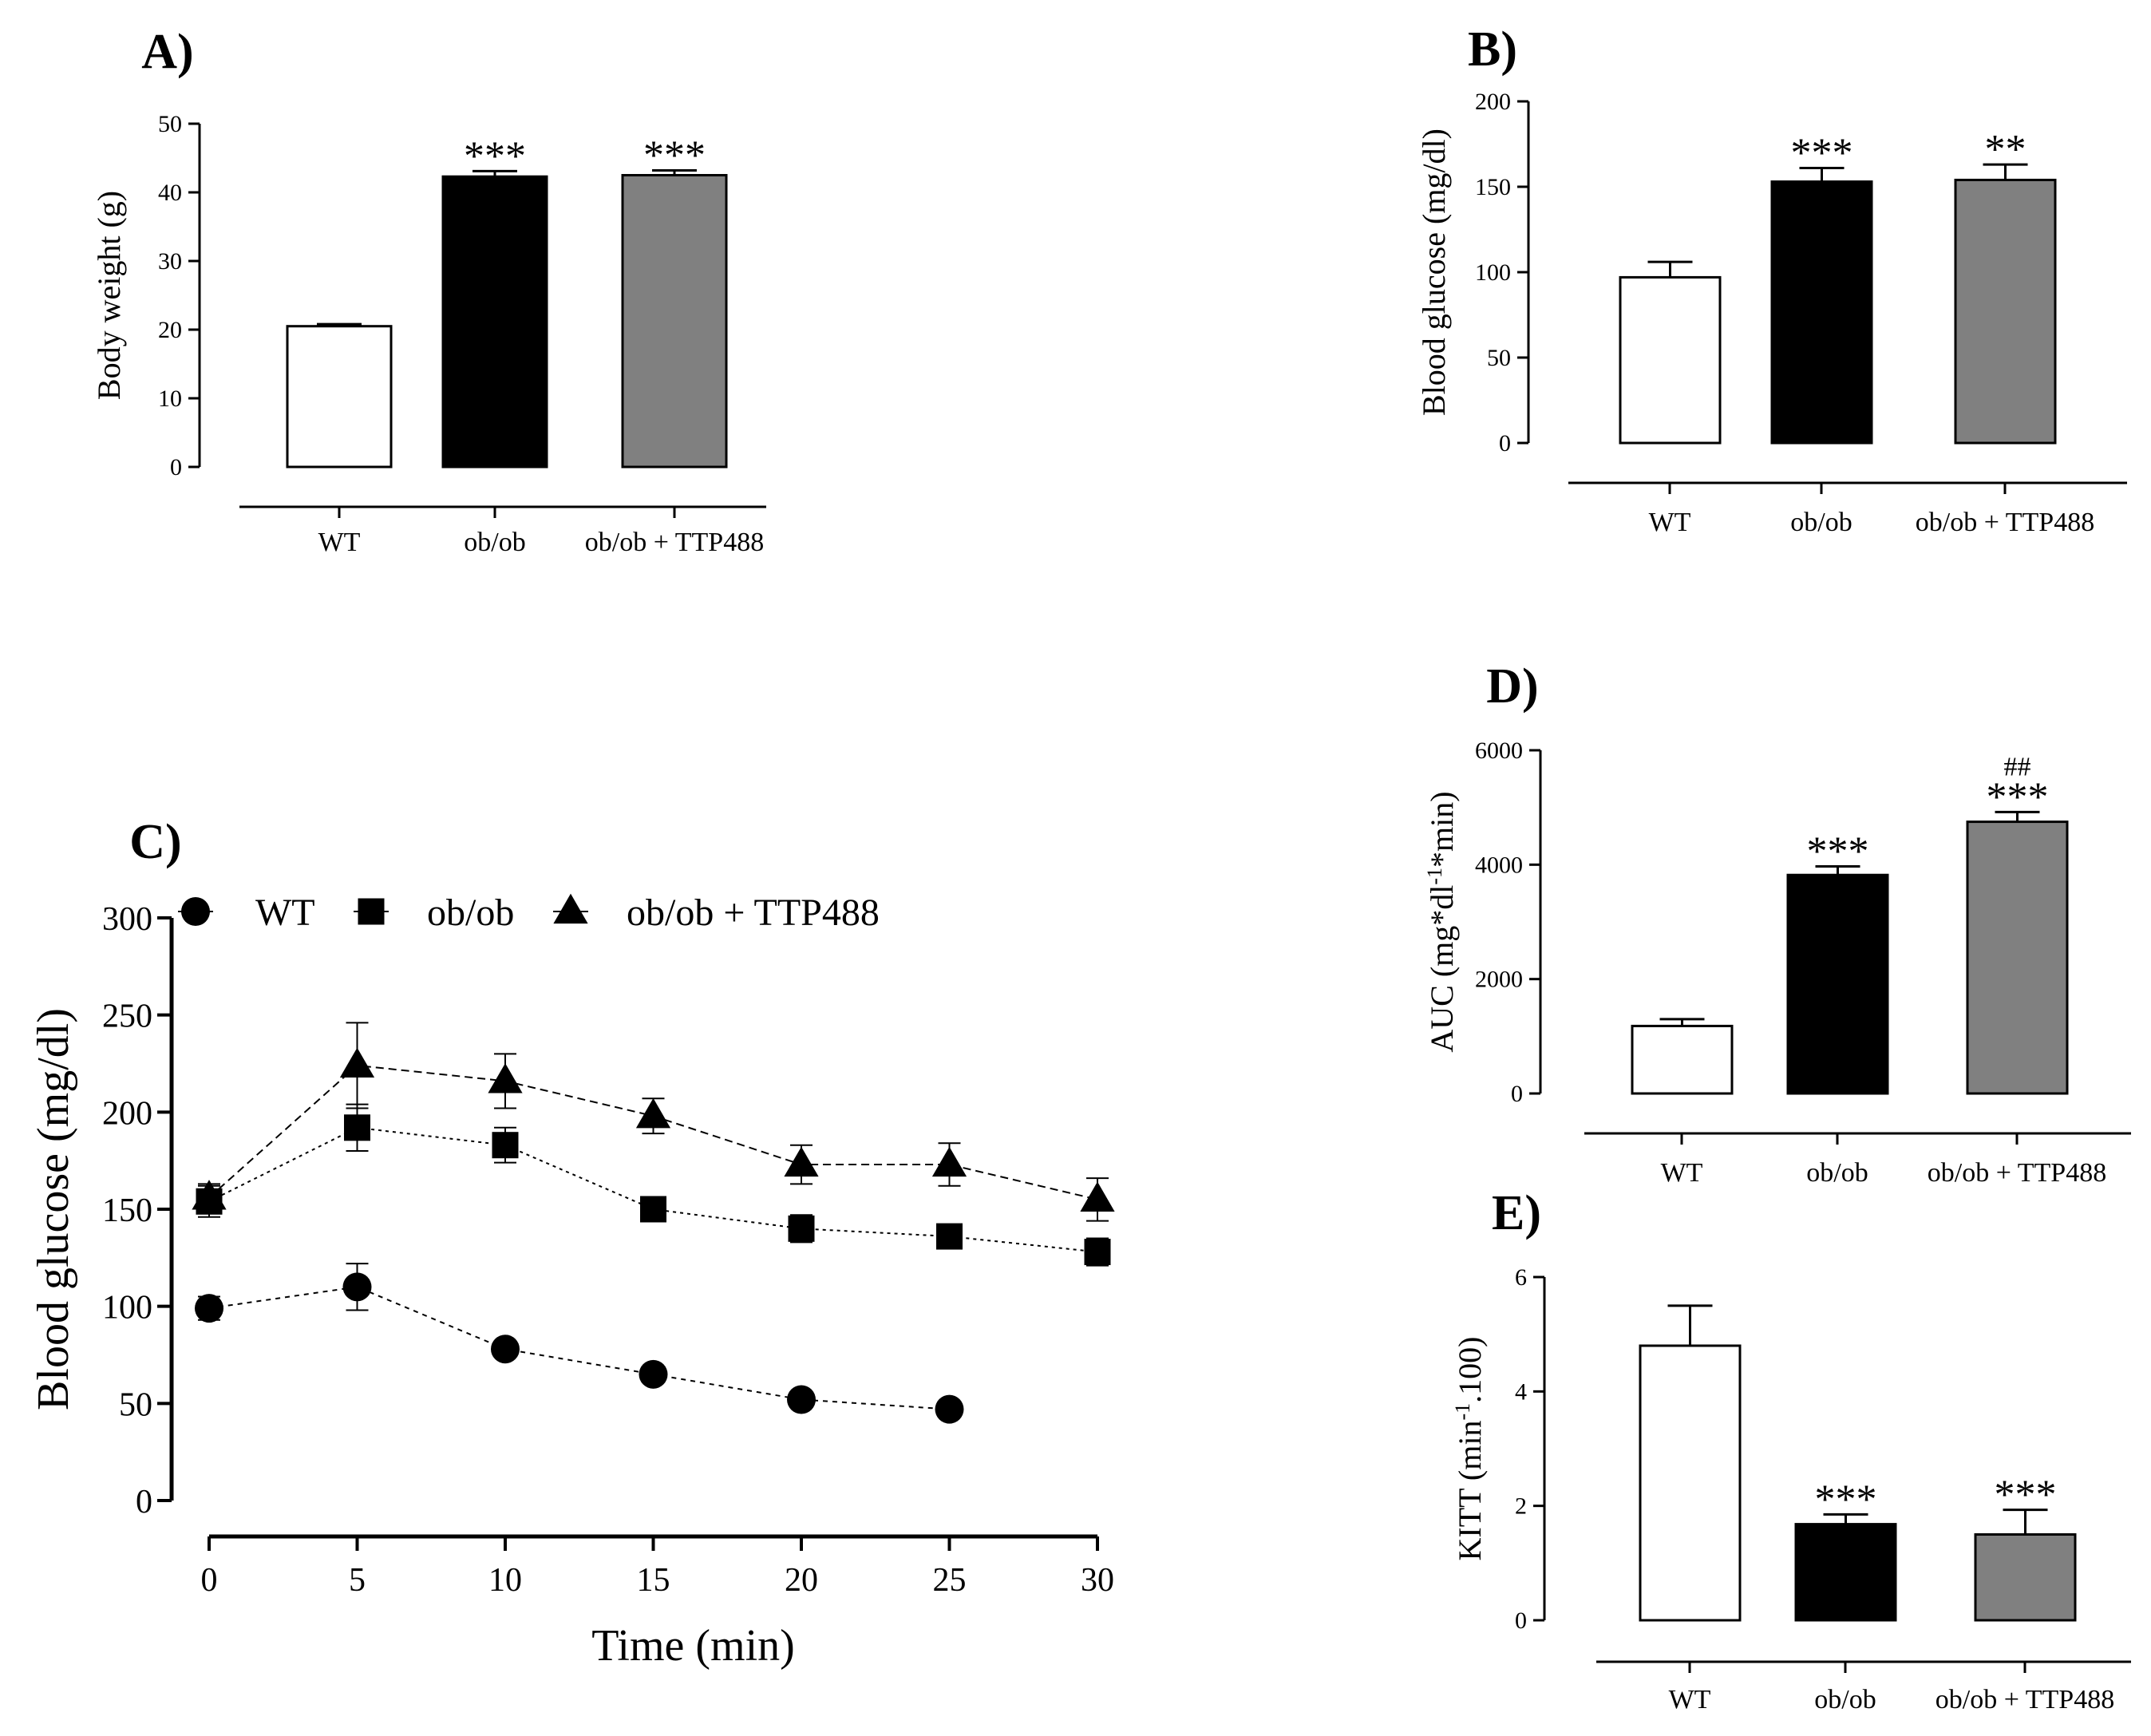 The height and width of the screenshot is (1736, 2151). I want to click on y-tick-label: 10, so click(170, 399).